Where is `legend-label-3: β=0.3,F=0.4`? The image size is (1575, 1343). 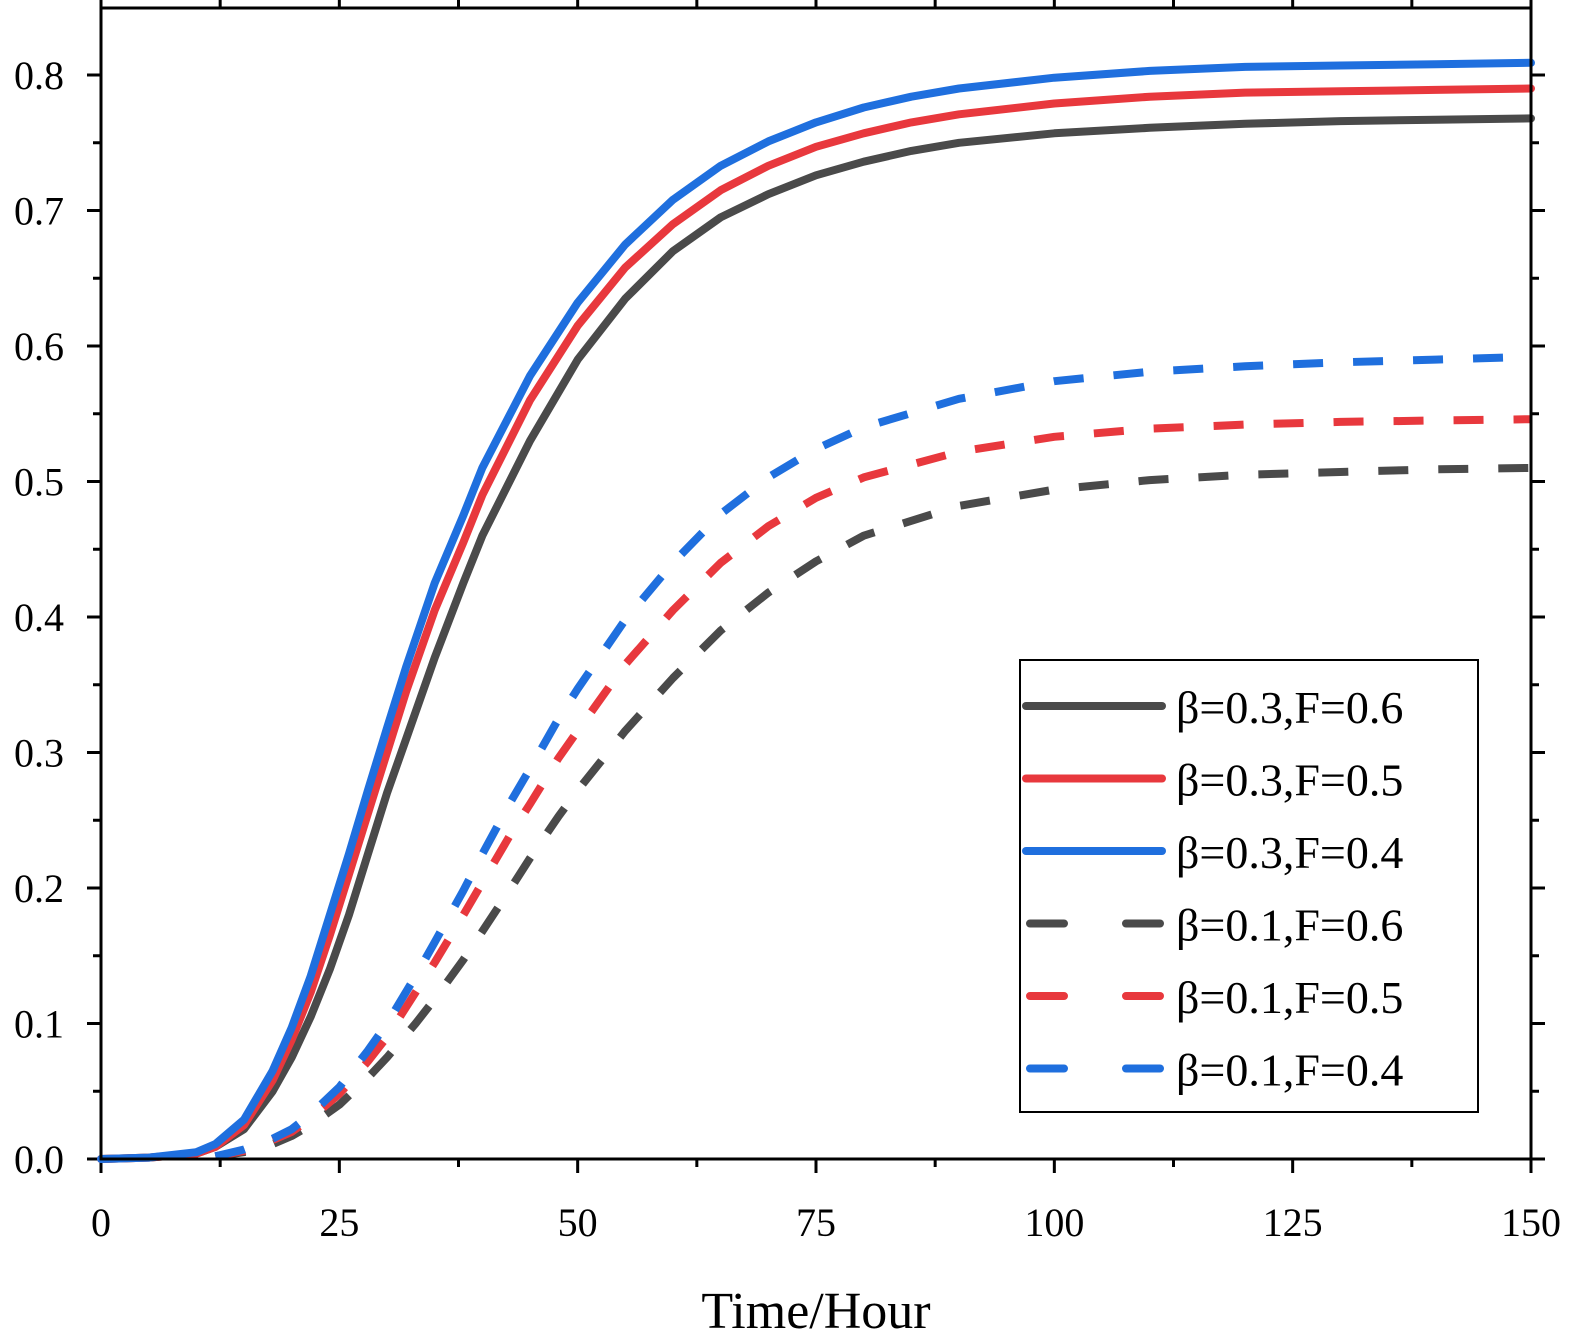 legend-label-3: β=0.3,F=0.4 is located at coordinates (1289, 852).